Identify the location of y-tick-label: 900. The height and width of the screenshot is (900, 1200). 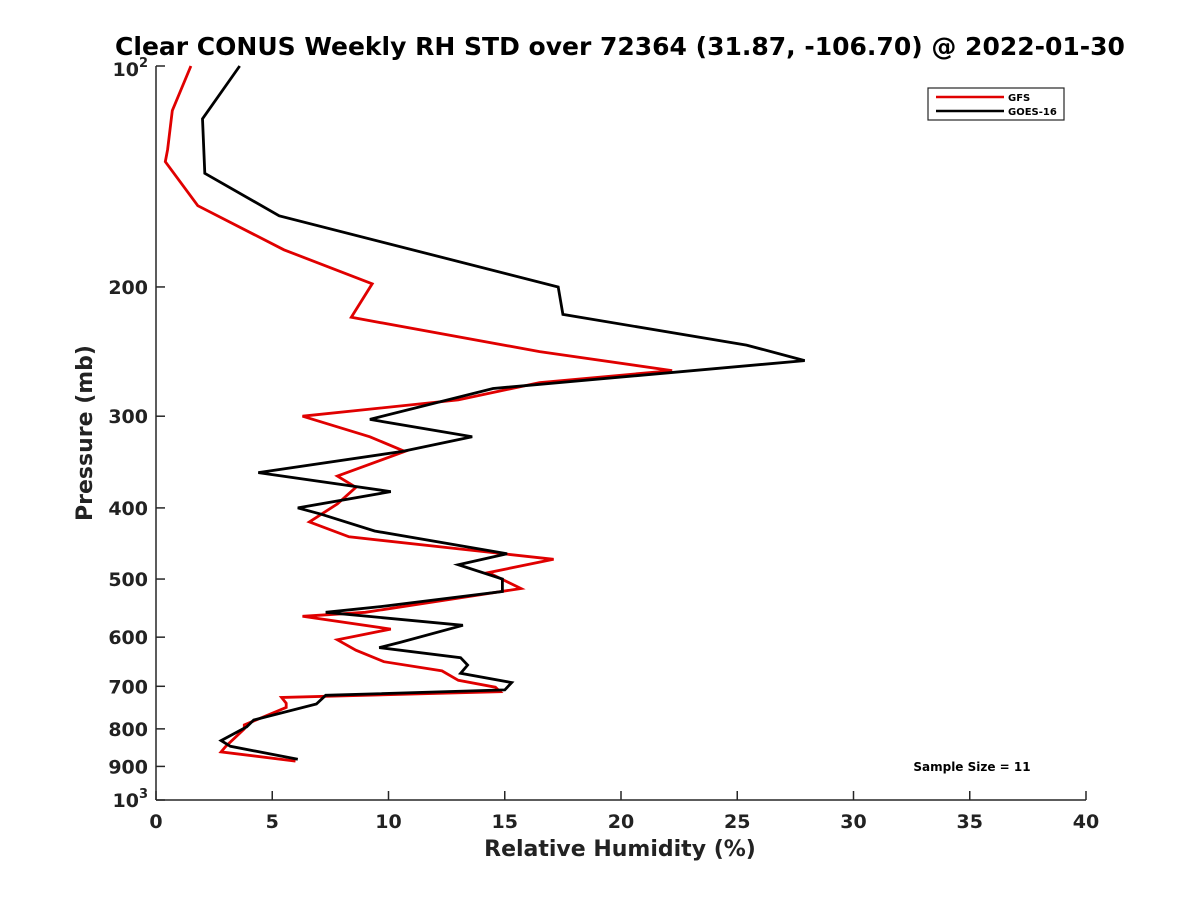
(128, 767).